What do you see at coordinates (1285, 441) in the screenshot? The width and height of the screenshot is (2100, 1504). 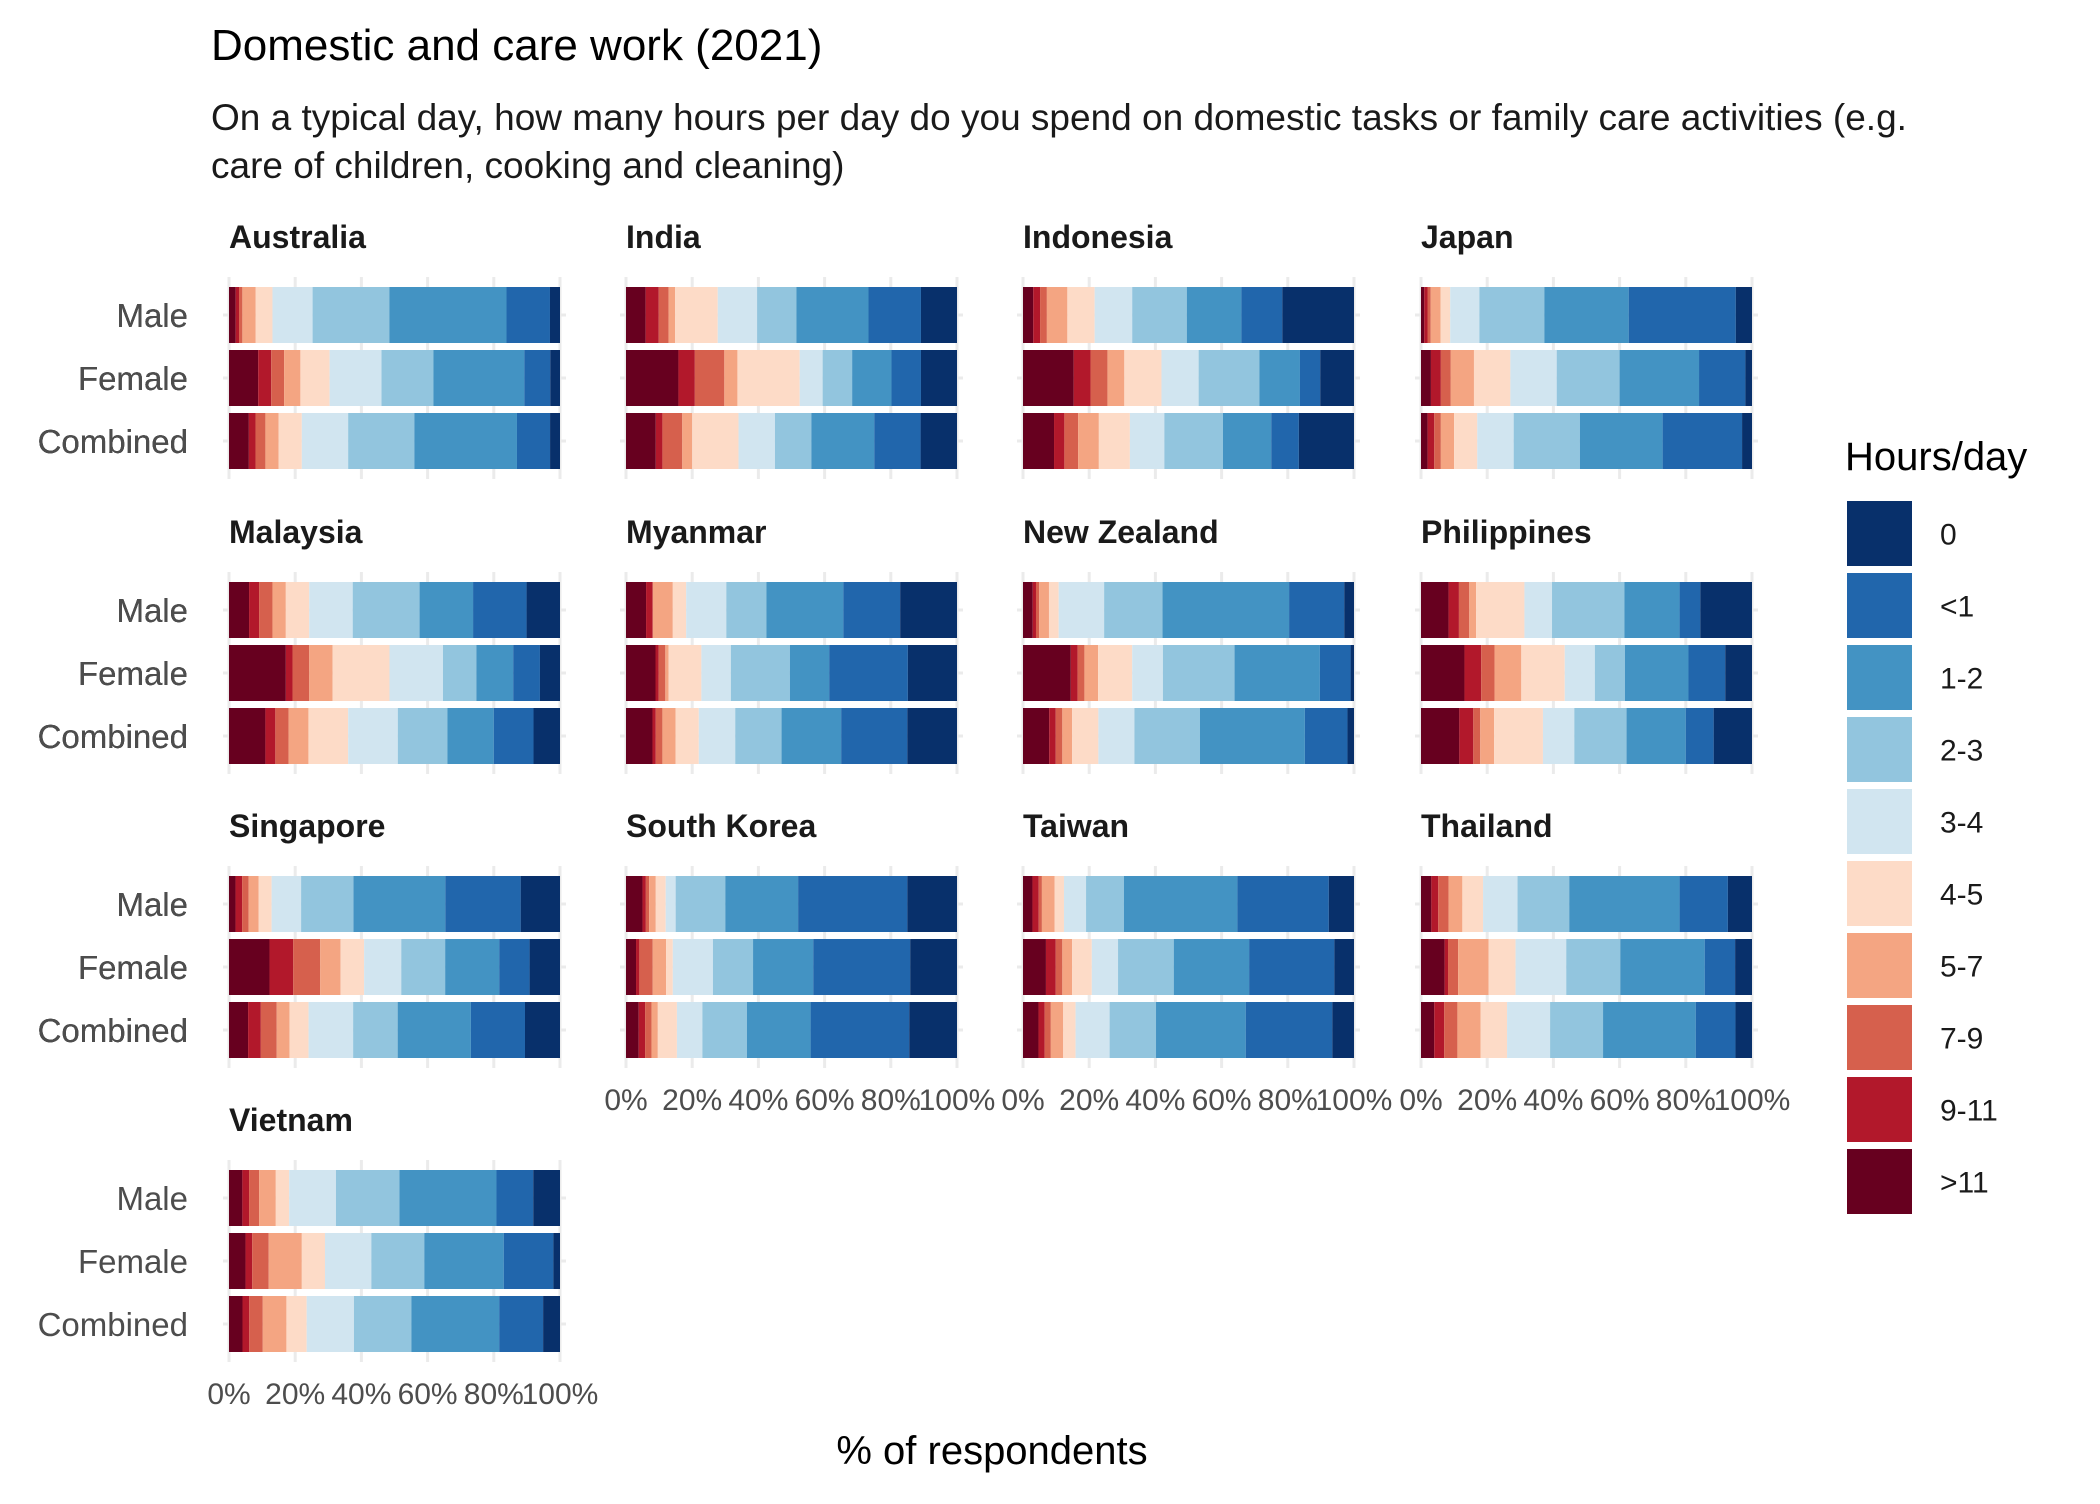 I see `bar-segment-indonesia-combined-lt1` at bounding box center [1285, 441].